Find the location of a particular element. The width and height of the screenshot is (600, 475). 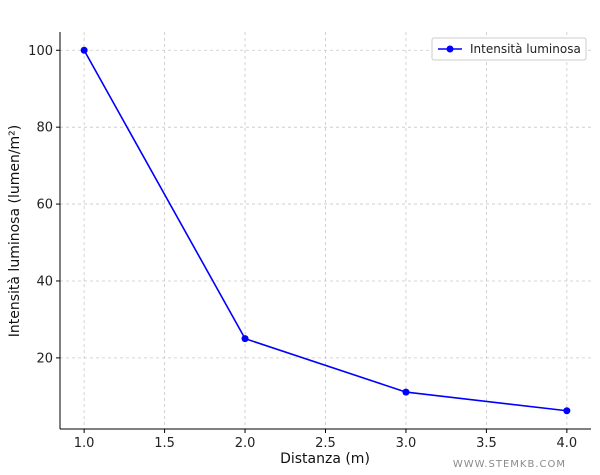

legend: Intensità luminosa is located at coordinates (509, 49).